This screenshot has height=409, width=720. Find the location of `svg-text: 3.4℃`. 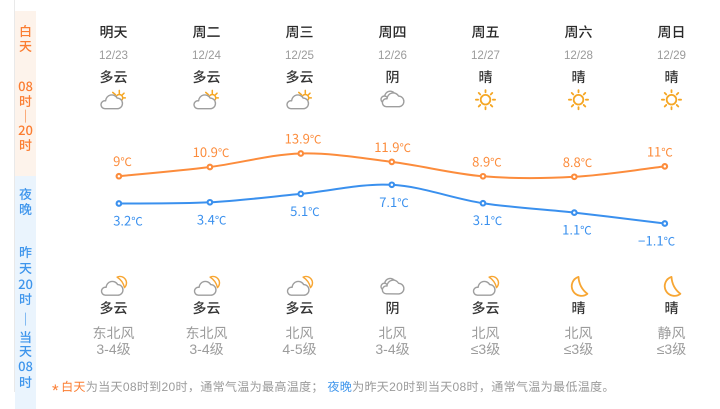

svg-text: 3.4℃ is located at coordinates (212, 218).